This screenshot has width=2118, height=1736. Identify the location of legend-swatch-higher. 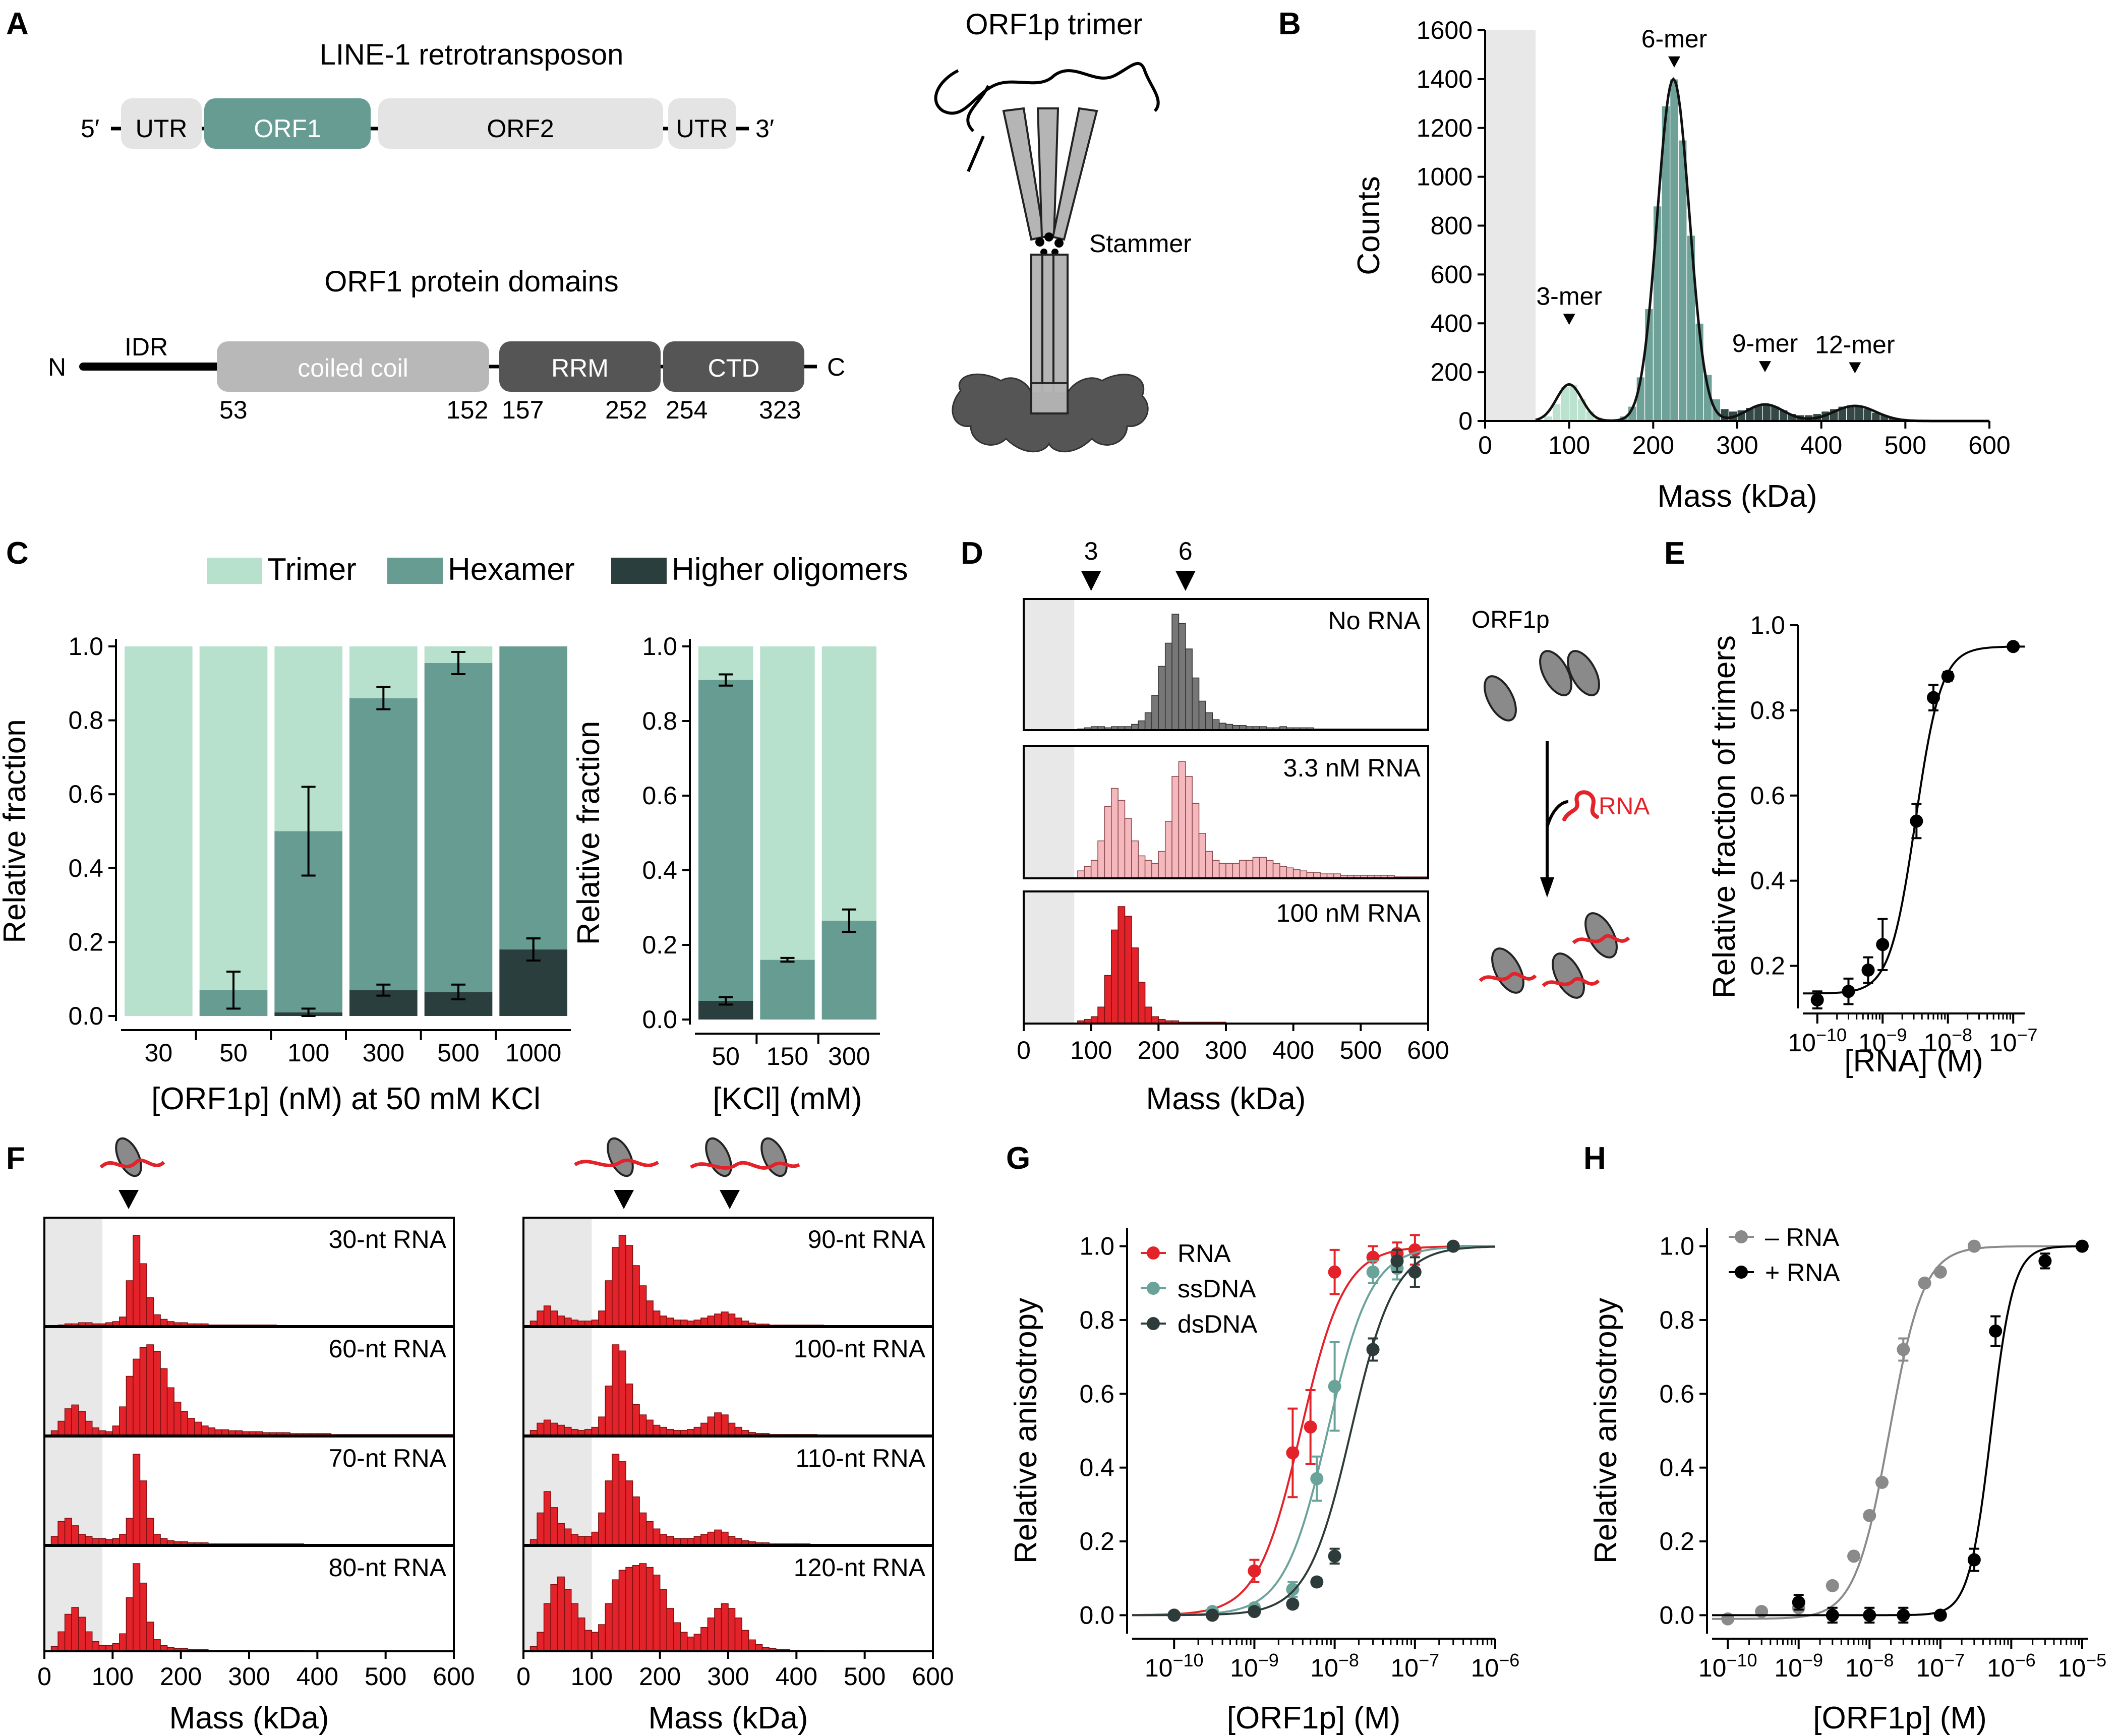
(639, 571).